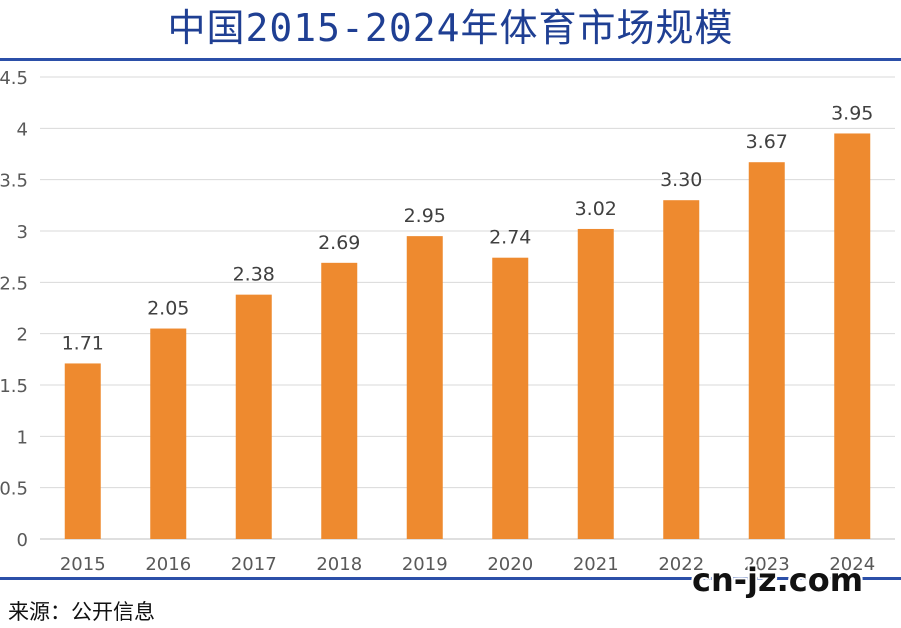 This screenshot has width=901, height=628. I want to click on watermark-text: cn-jz.com, so click(778, 580).